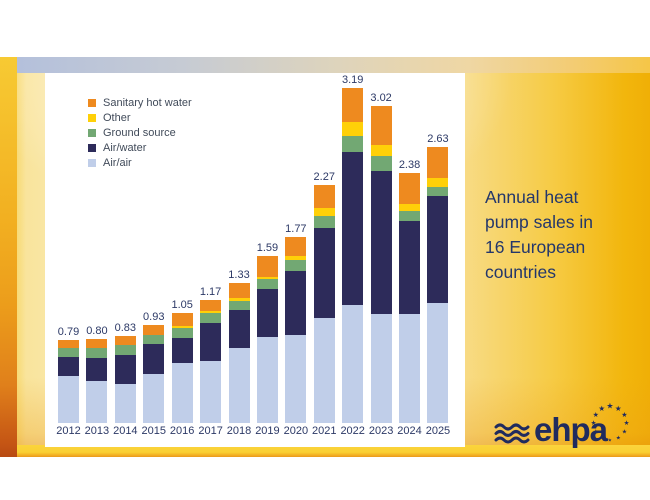 Image resolution: width=650 pixels, height=500 pixels. I want to click on bar-2012, so click(68, 381).